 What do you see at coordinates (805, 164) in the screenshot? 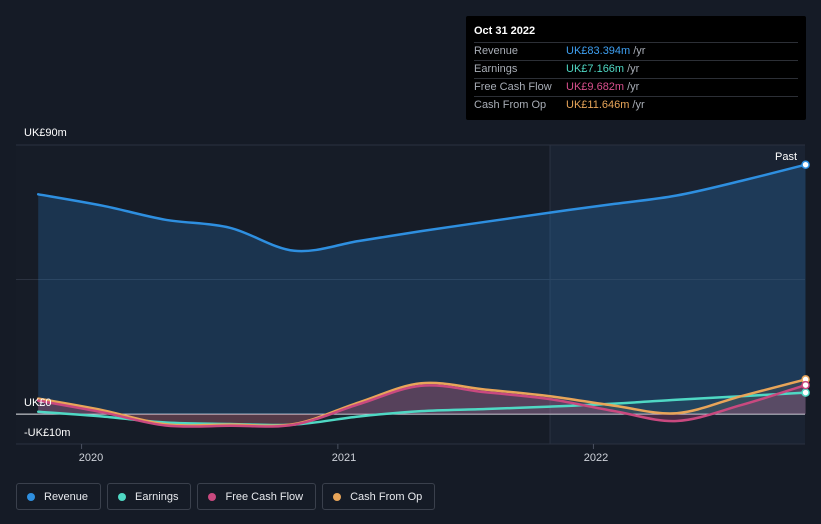
I see `point-revenue` at bounding box center [805, 164].